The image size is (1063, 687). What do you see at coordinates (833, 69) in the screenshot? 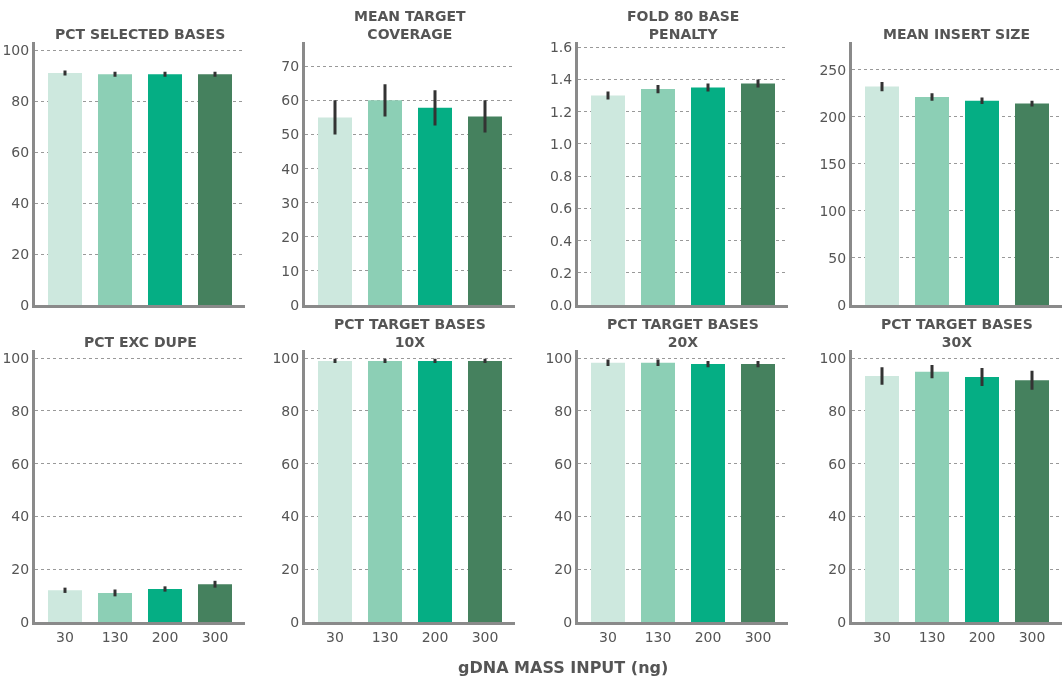
I see `y-tick-label: 250` at bounding box center [833, 69].